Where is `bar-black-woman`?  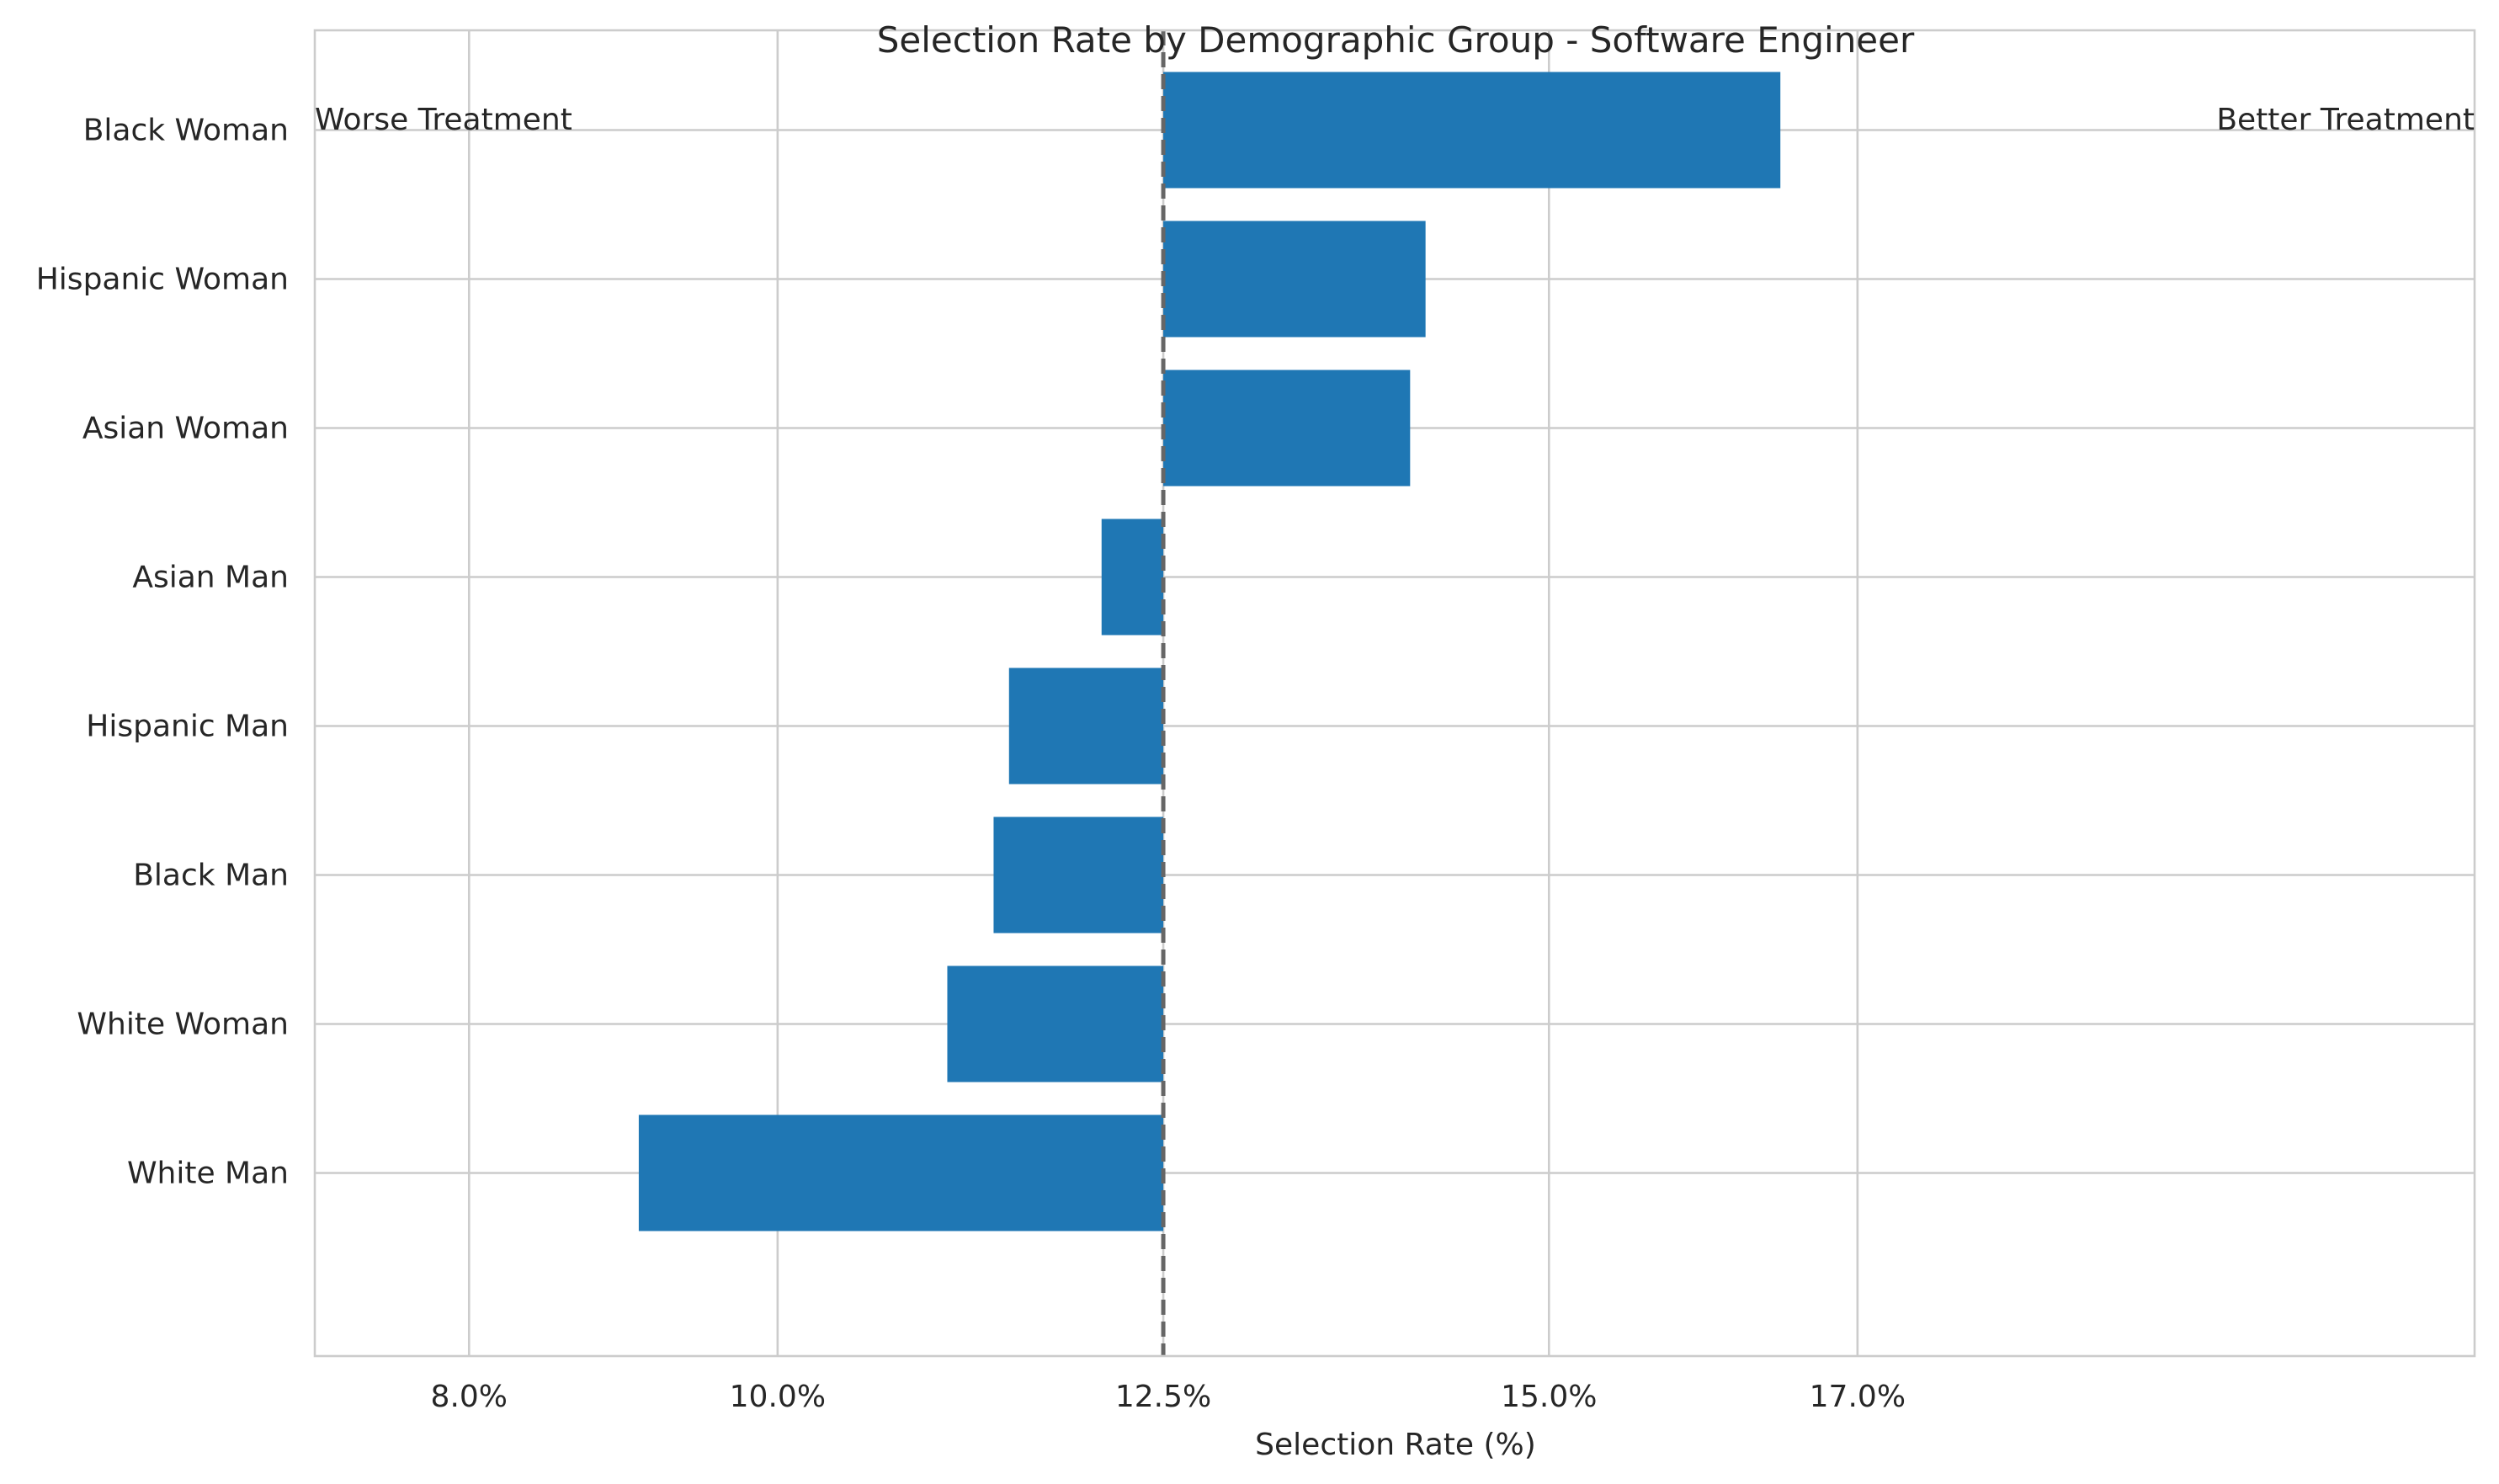 bar-black-woman is located at coordinates (1472, 130).